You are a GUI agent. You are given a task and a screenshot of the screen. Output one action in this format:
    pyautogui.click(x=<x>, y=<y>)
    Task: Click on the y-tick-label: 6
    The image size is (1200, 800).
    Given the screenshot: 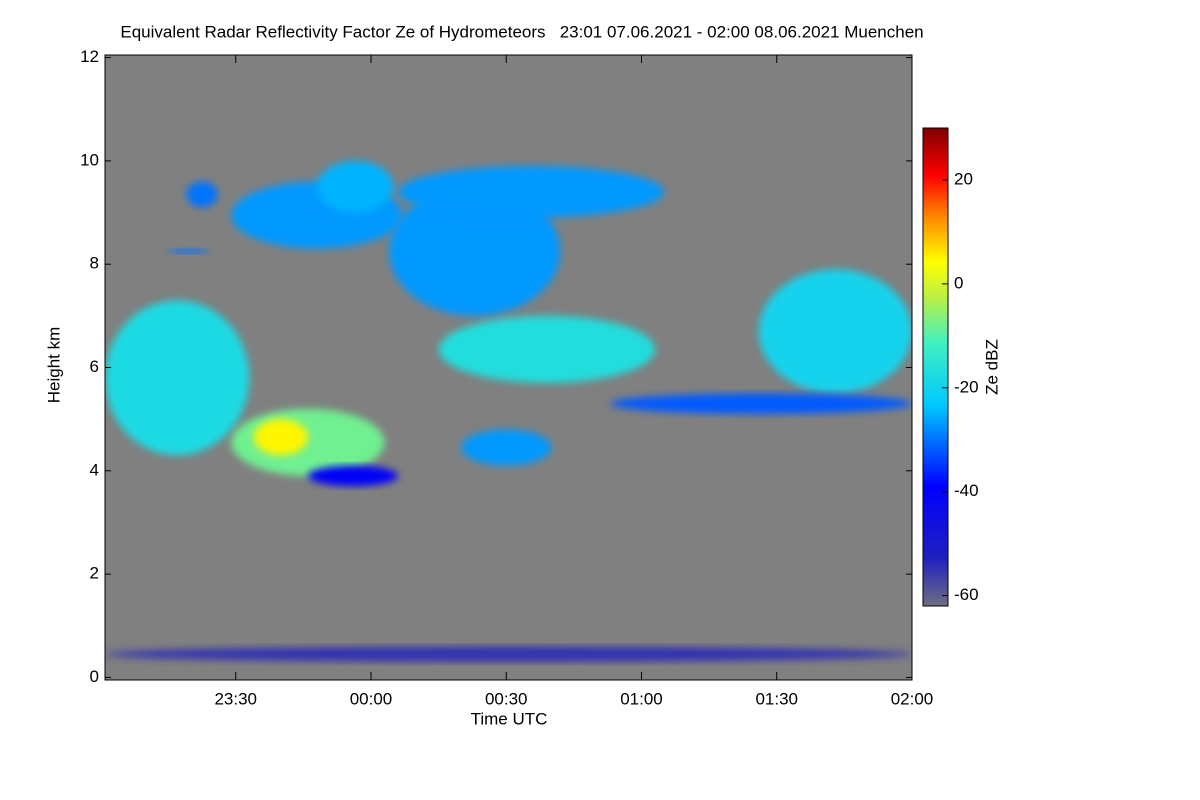 What is the action you would take?
    pyautogui.click(x=94, y=366)
    